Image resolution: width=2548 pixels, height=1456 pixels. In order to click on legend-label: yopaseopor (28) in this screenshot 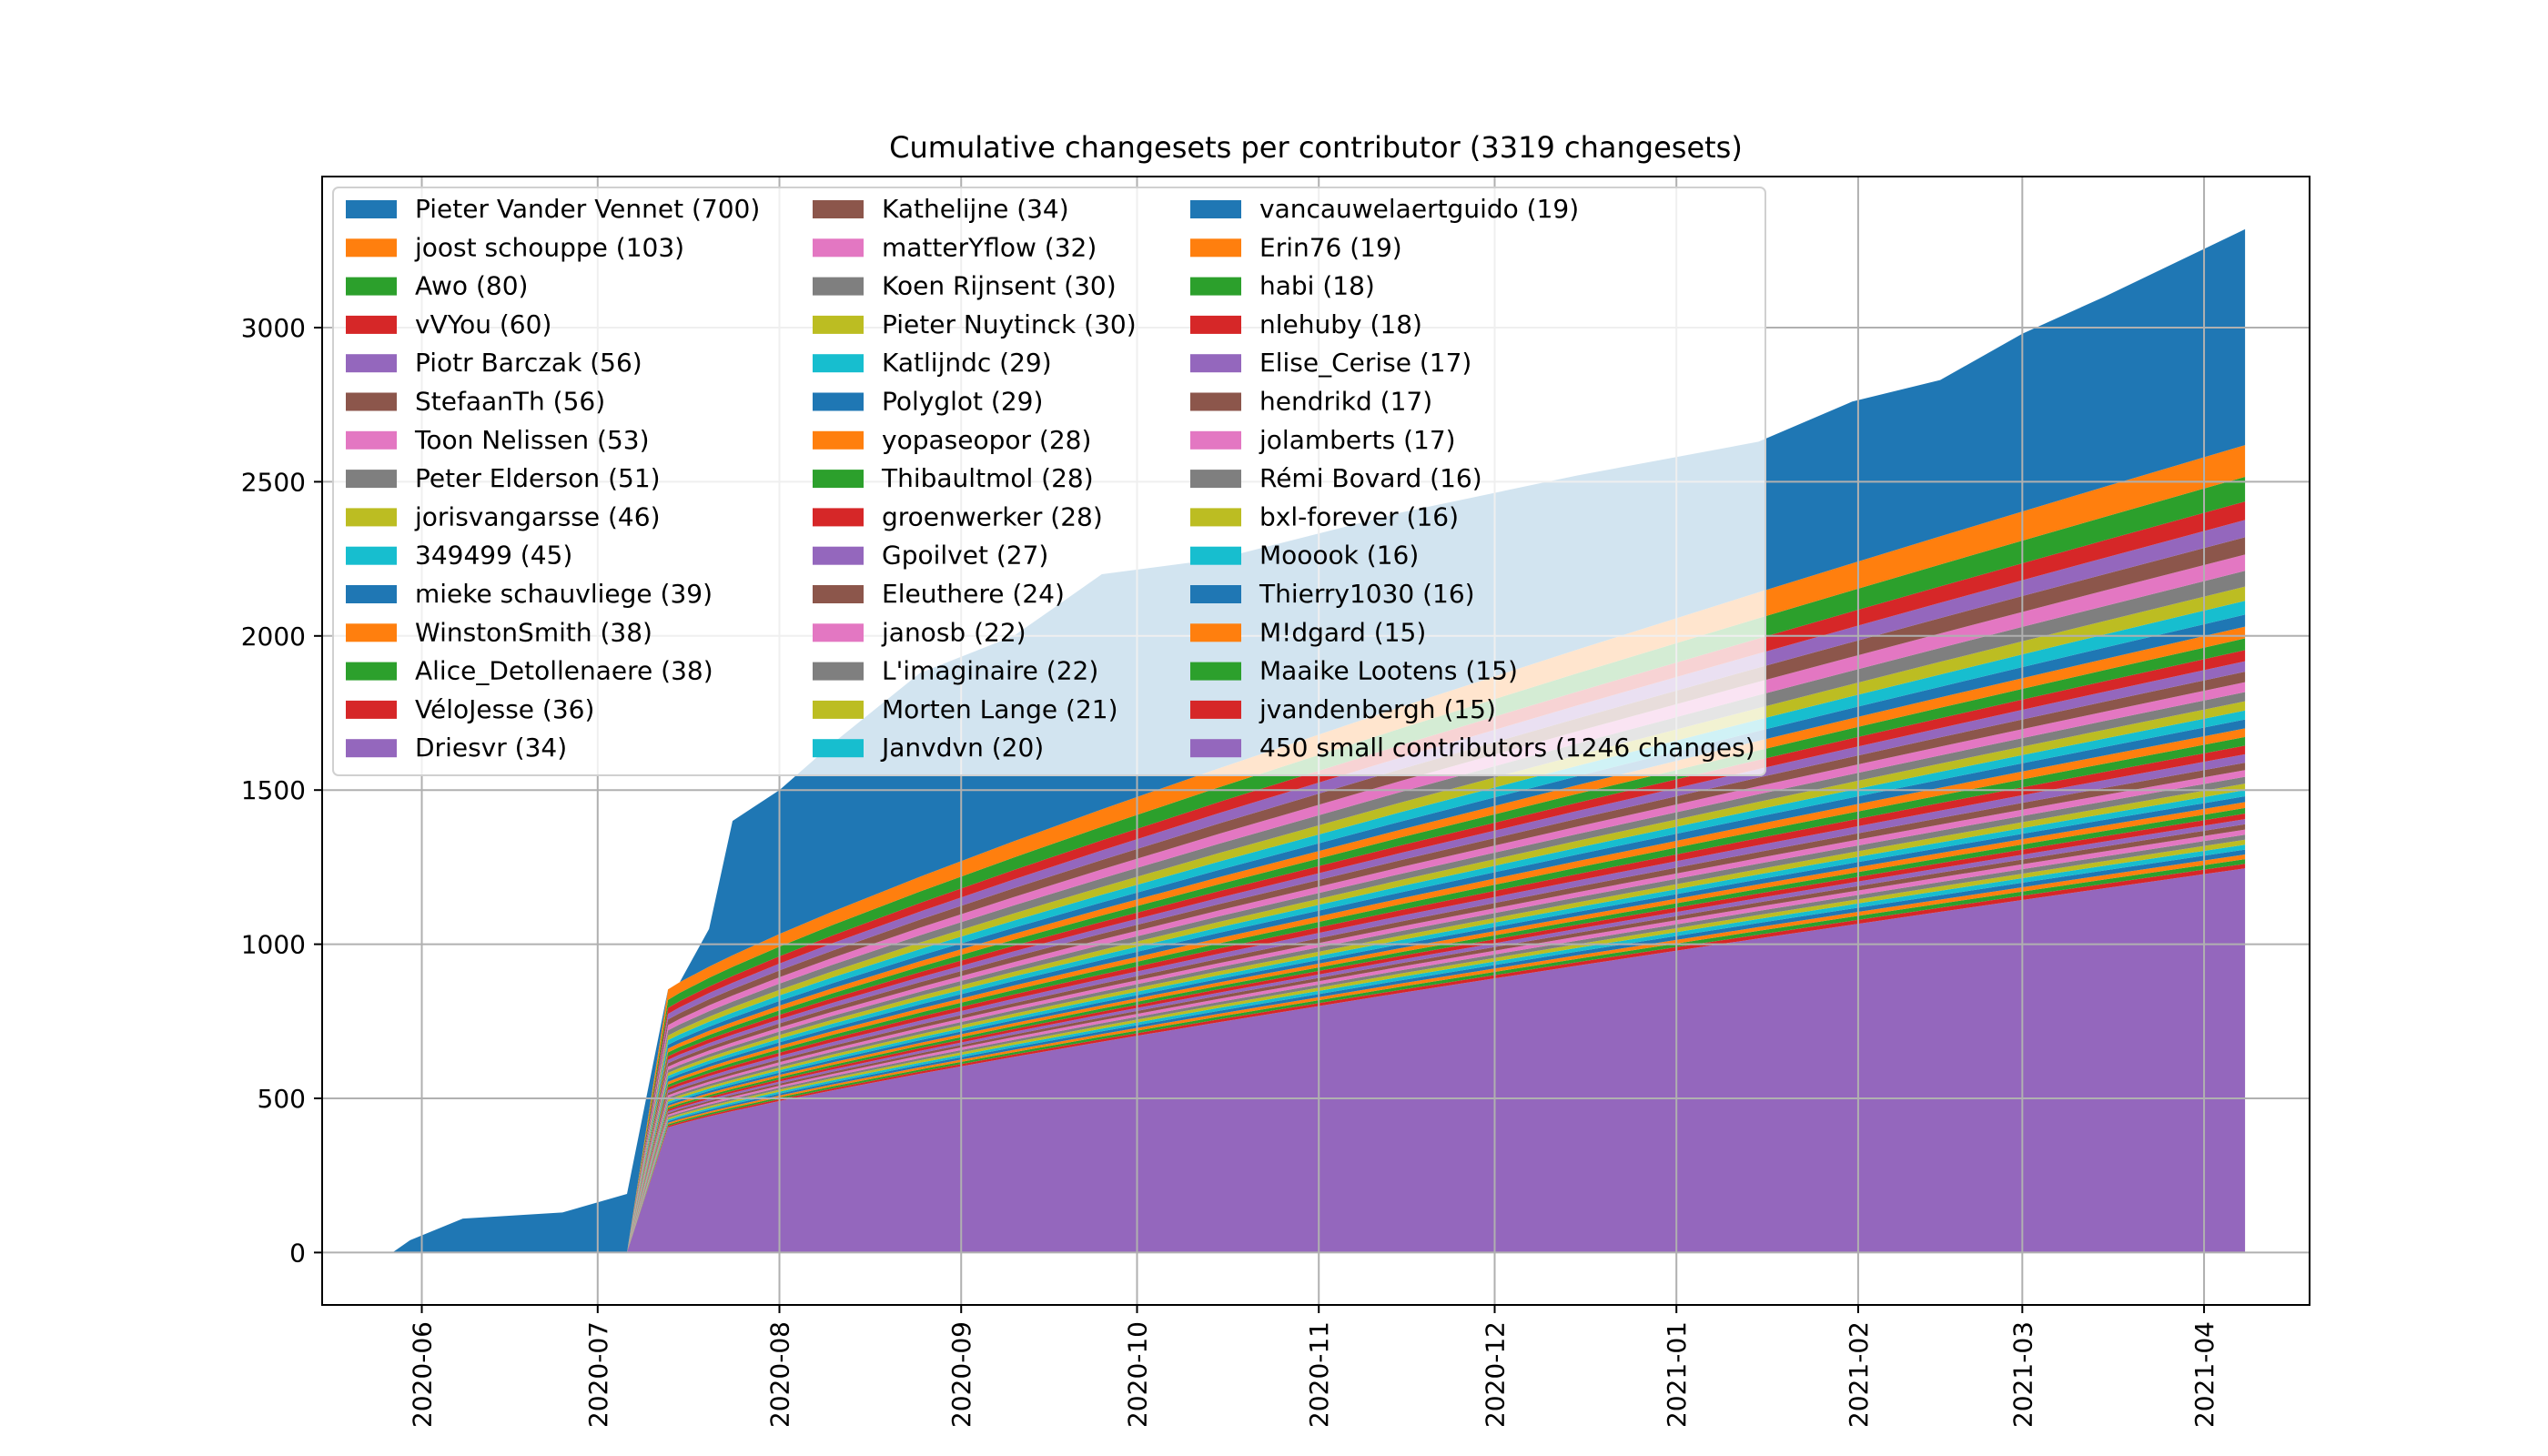, I will do `click(987, 440)`.